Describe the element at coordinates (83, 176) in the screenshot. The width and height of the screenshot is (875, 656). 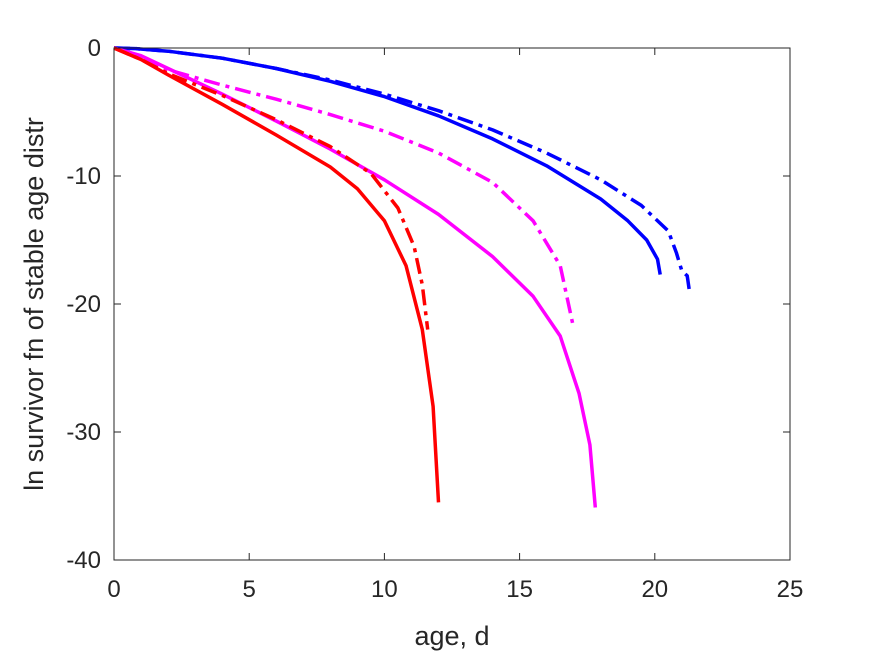
I see `y-tick-label: -10` at that location.